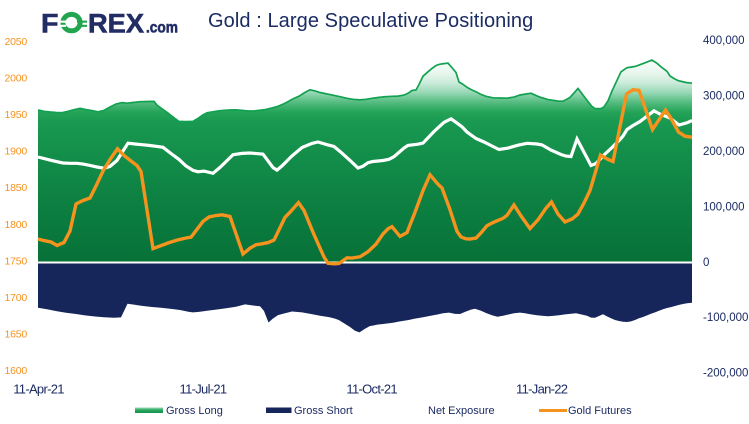  What do you see at coordinates (724, 97) in the screenshot?
I see `svg-text: 300,000` at bounding box center [724, 97].